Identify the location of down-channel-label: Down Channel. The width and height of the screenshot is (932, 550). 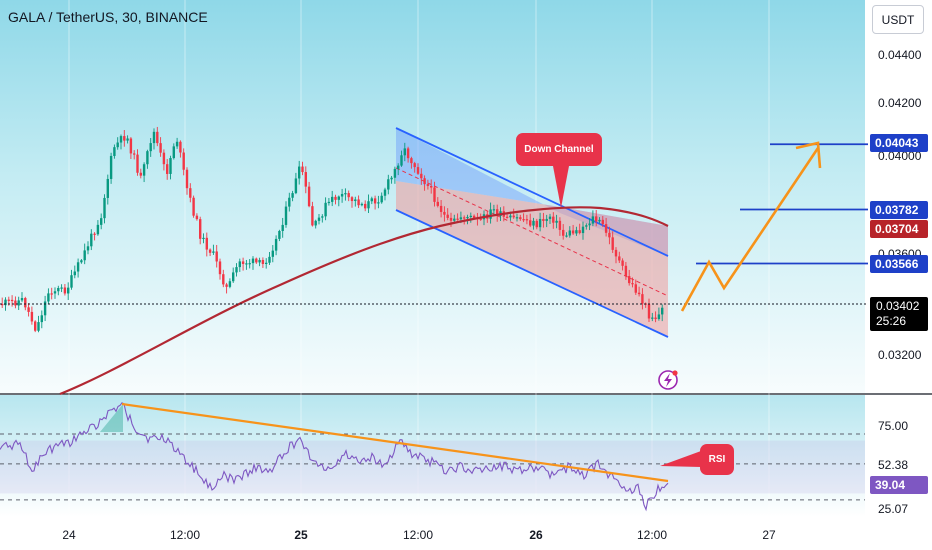
(559, 149).